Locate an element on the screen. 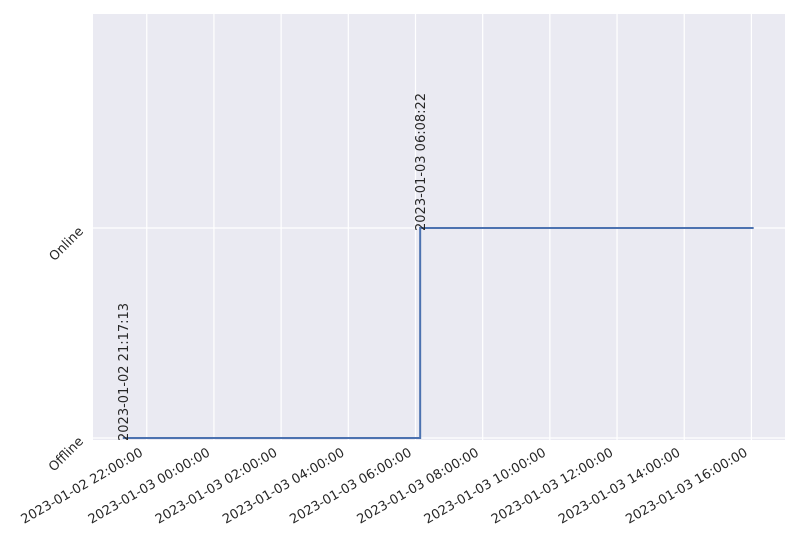 The width and height of the screenshot is (800, 550). x-tick-label: 2023-01-03 08:00:00 is located at coordinates (418, 486).